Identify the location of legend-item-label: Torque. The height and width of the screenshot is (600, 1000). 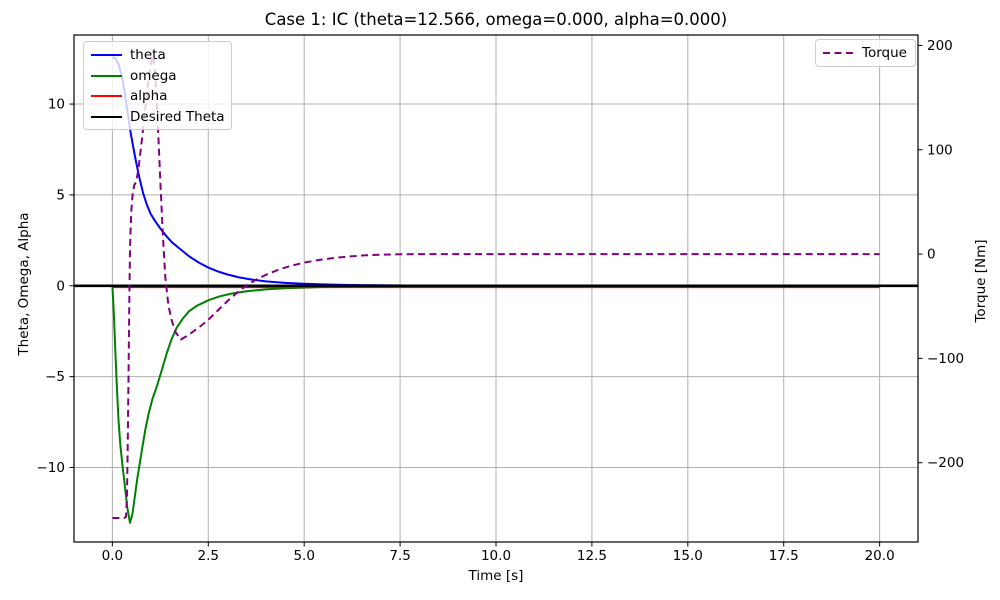
(884, 53).